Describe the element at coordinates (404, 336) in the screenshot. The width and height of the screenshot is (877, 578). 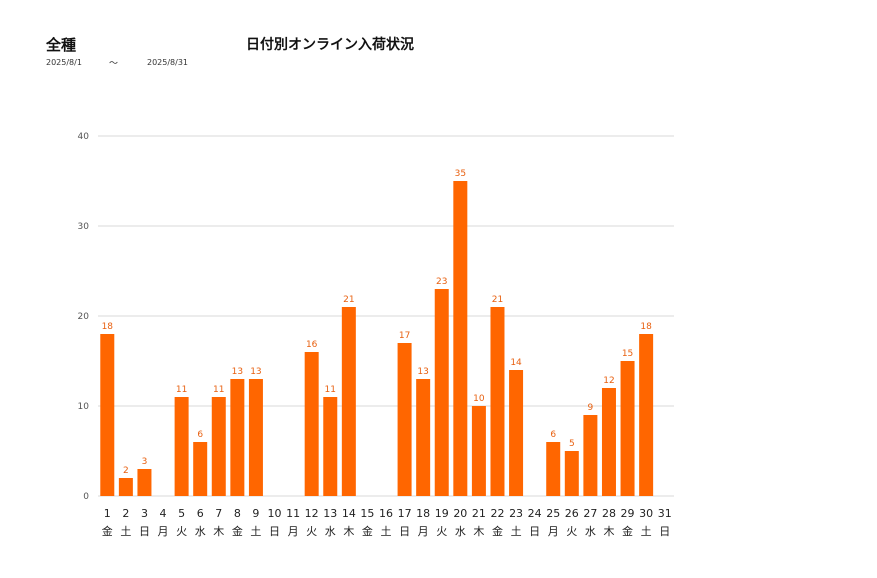
I see `data-label: 17` at that location.